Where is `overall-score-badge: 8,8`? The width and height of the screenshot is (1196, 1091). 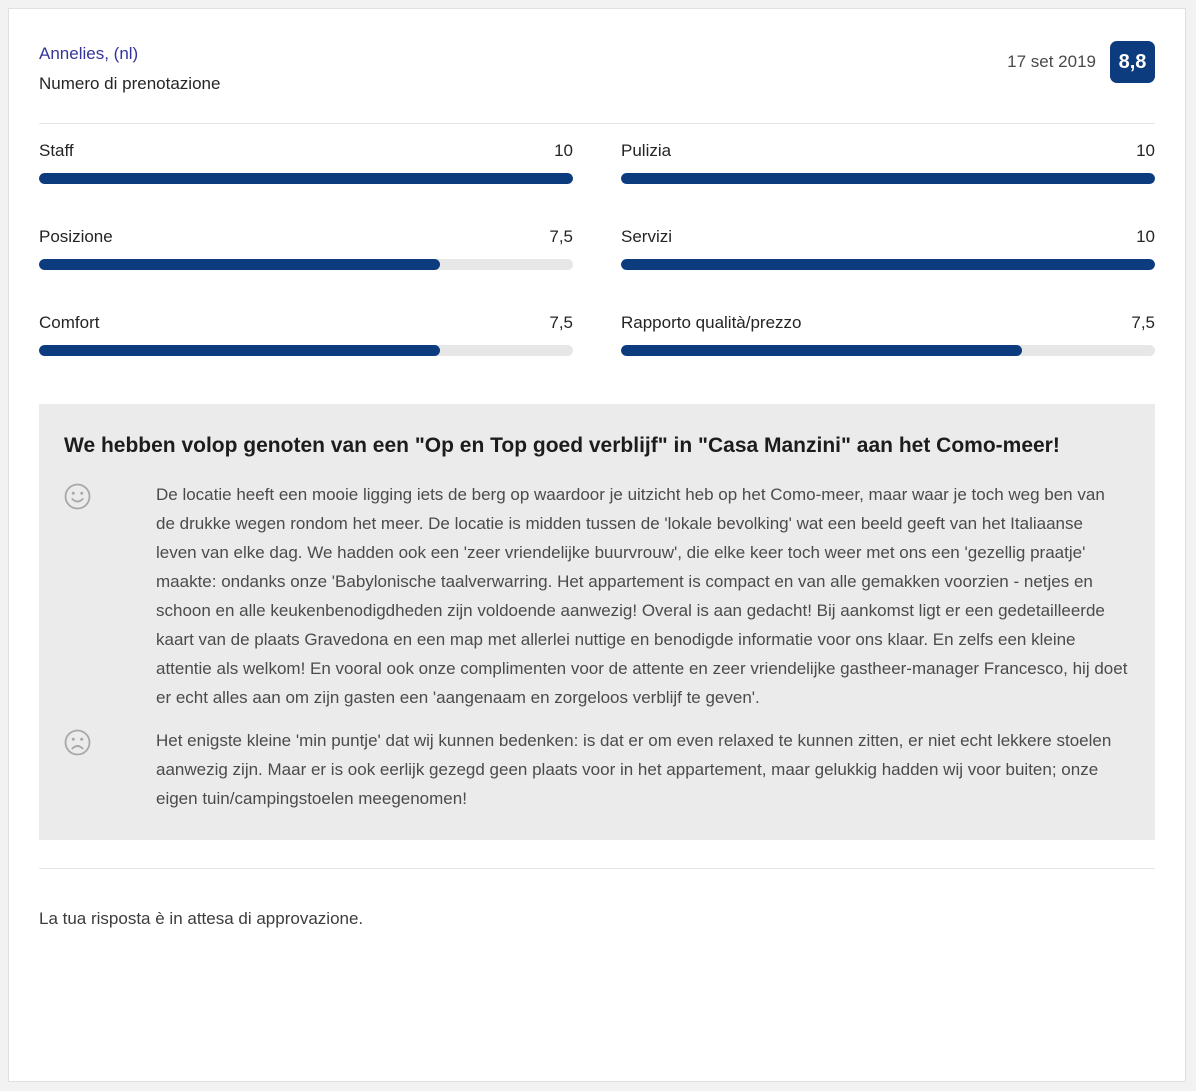 overall-score-badge: 8,8 is located at coordinates (1132, 62).